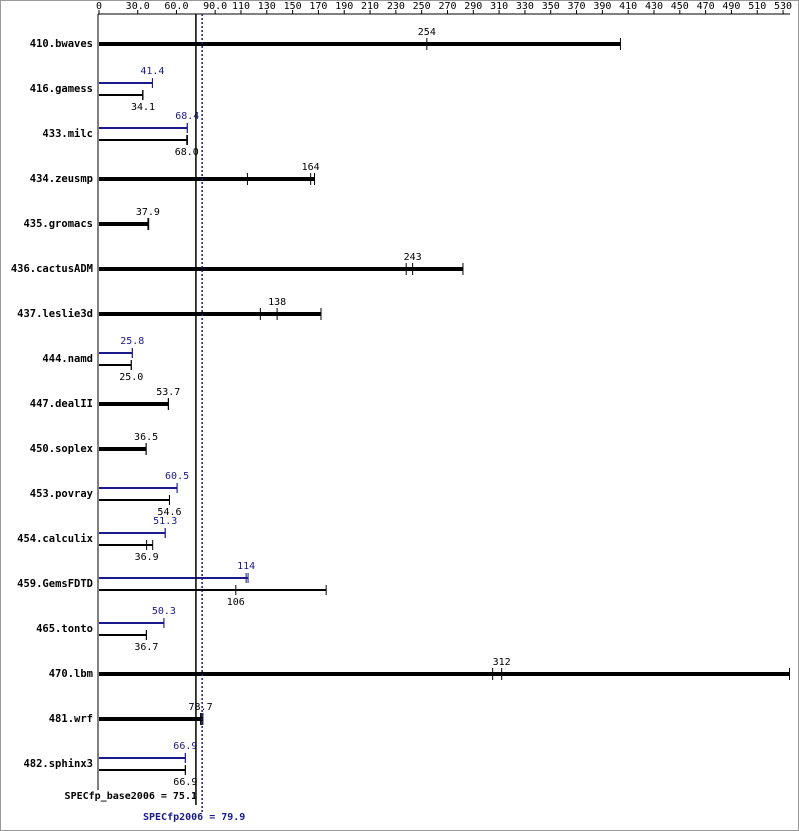  Describe the element at coordinates (233, 817) in the screenshot. I see `summary-value: 79.9` at that location.